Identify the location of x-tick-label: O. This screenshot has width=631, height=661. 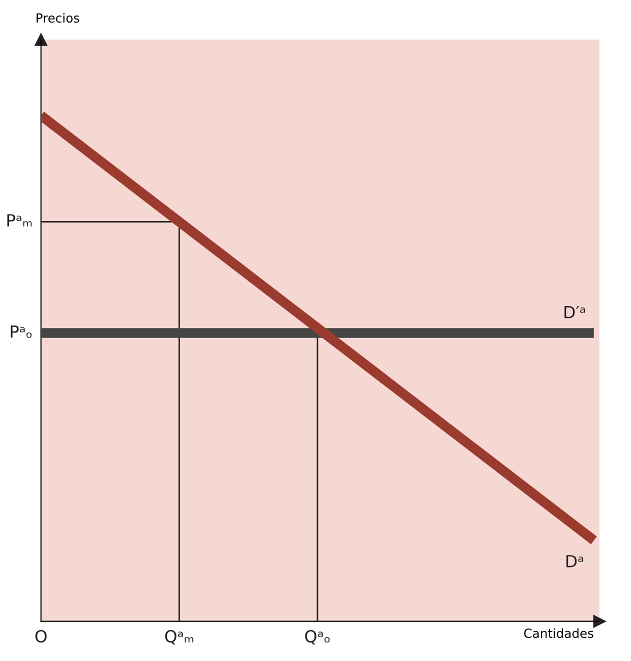
(41, 636).